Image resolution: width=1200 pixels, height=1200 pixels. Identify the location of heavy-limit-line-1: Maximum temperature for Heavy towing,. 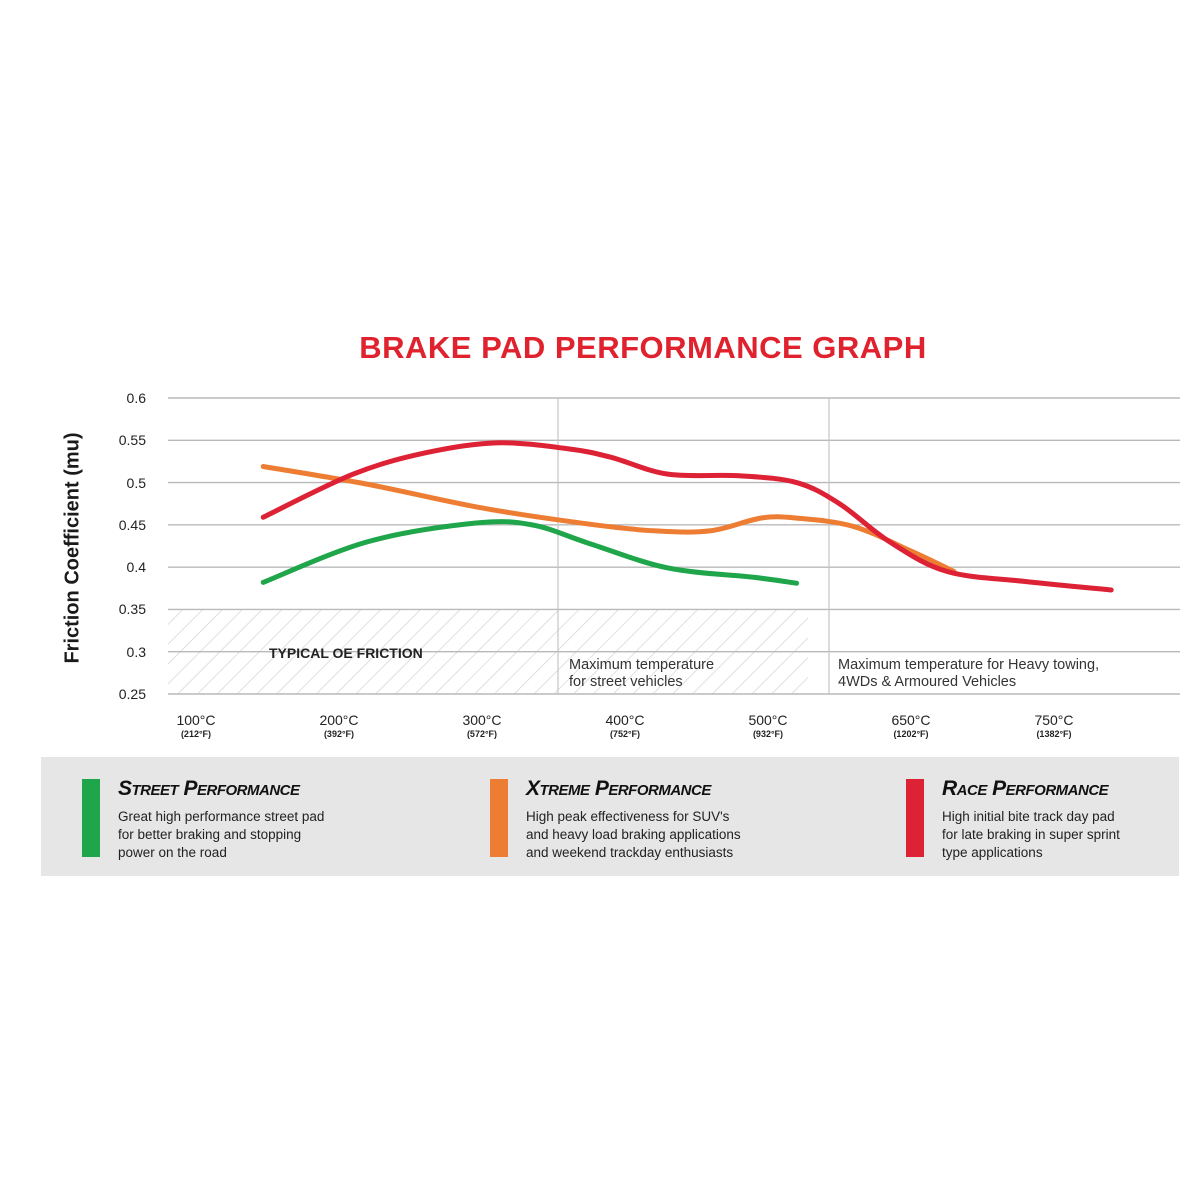
(969, 665).